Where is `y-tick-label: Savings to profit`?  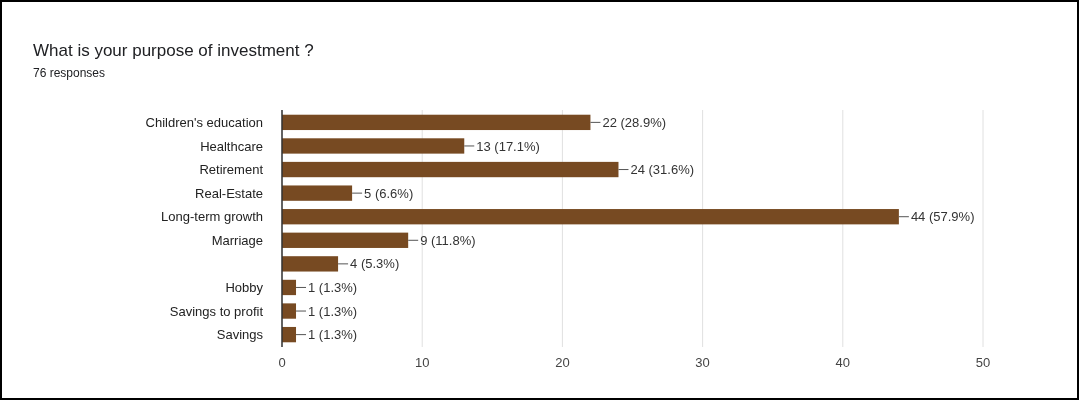 y-tick-label: Savings to profit is located at coordinates (216, 311).